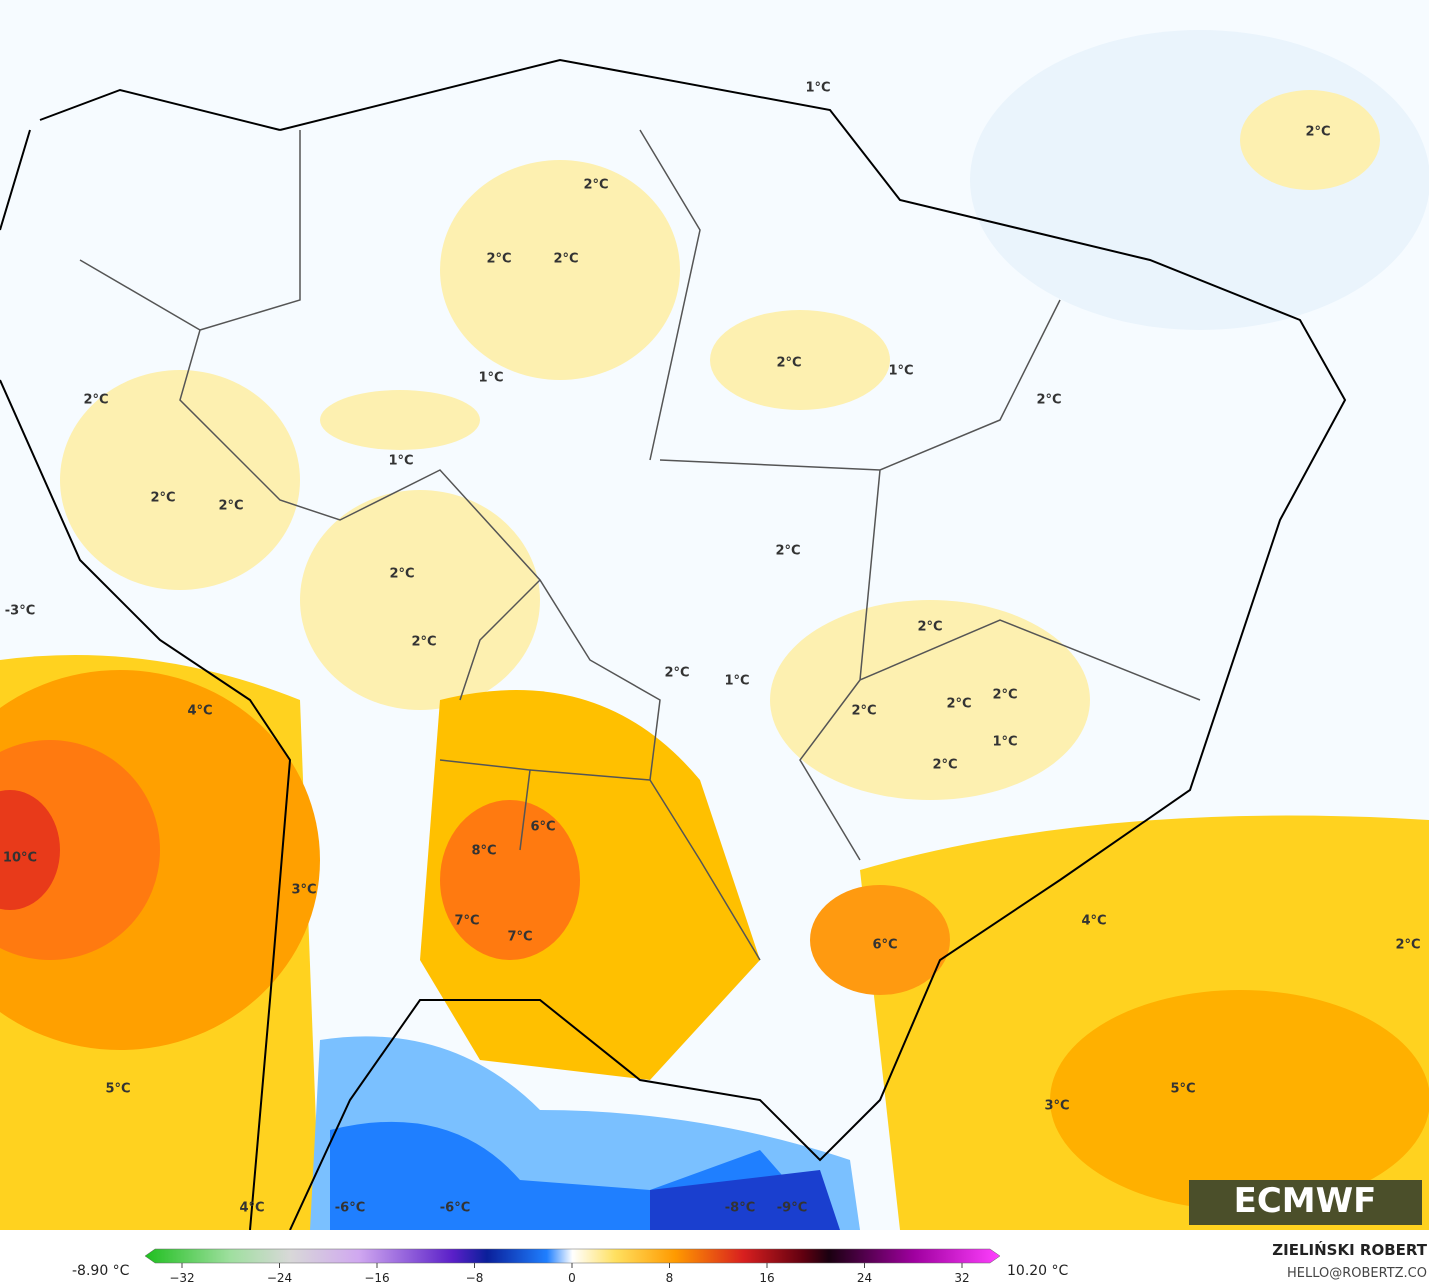 The height and width of the screenshot is (1287, 1429). I want to click on credit-name: ZIELIŃSKI ROBERT, so click(1349, 1249).